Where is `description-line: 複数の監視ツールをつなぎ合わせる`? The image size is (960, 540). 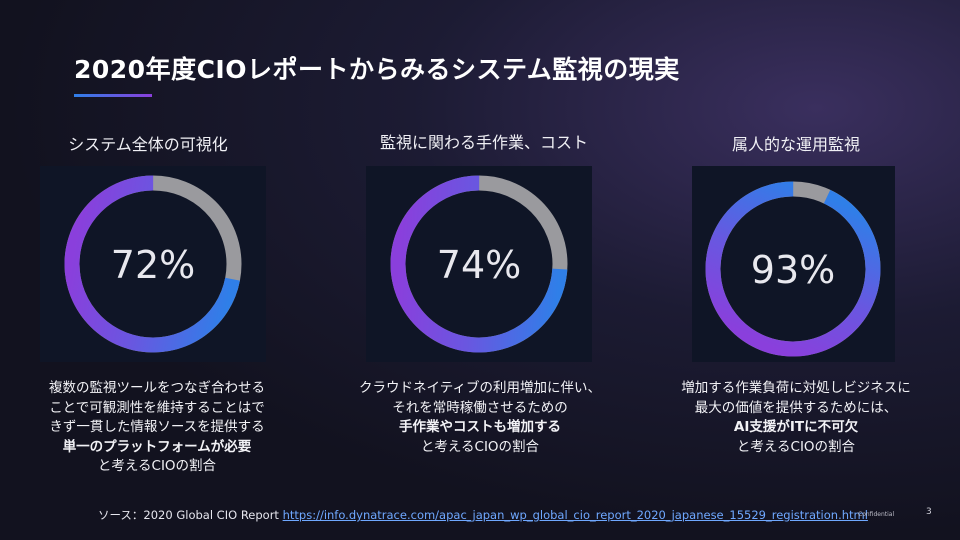
description-line: 複数の監視ツールをつなぎ合わせる is located at coordinates (157, 388).